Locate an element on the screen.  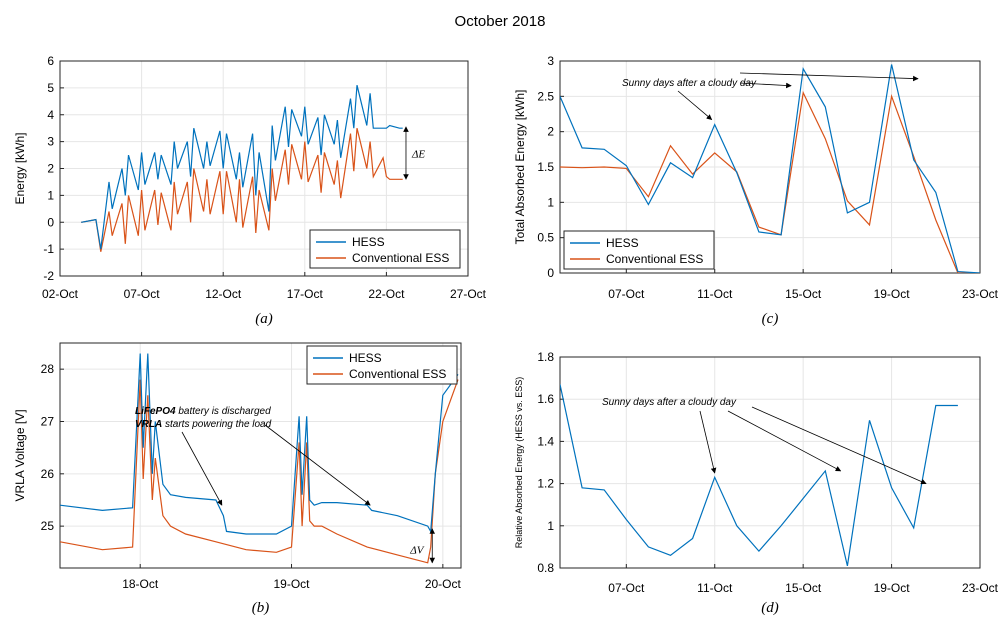
y-tick-label: 0.8 is located at coordinates (545, 568).